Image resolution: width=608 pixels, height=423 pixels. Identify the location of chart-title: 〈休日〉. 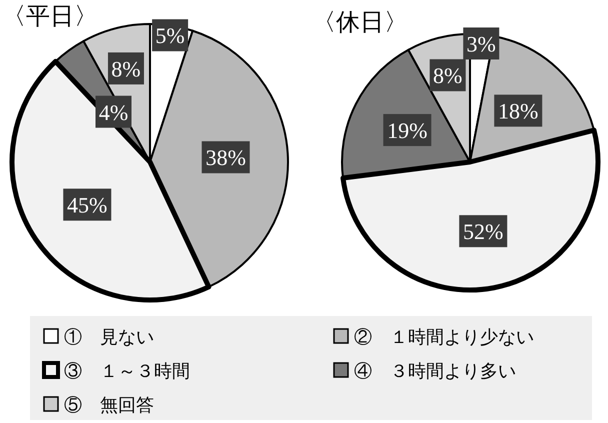
(360, 23).